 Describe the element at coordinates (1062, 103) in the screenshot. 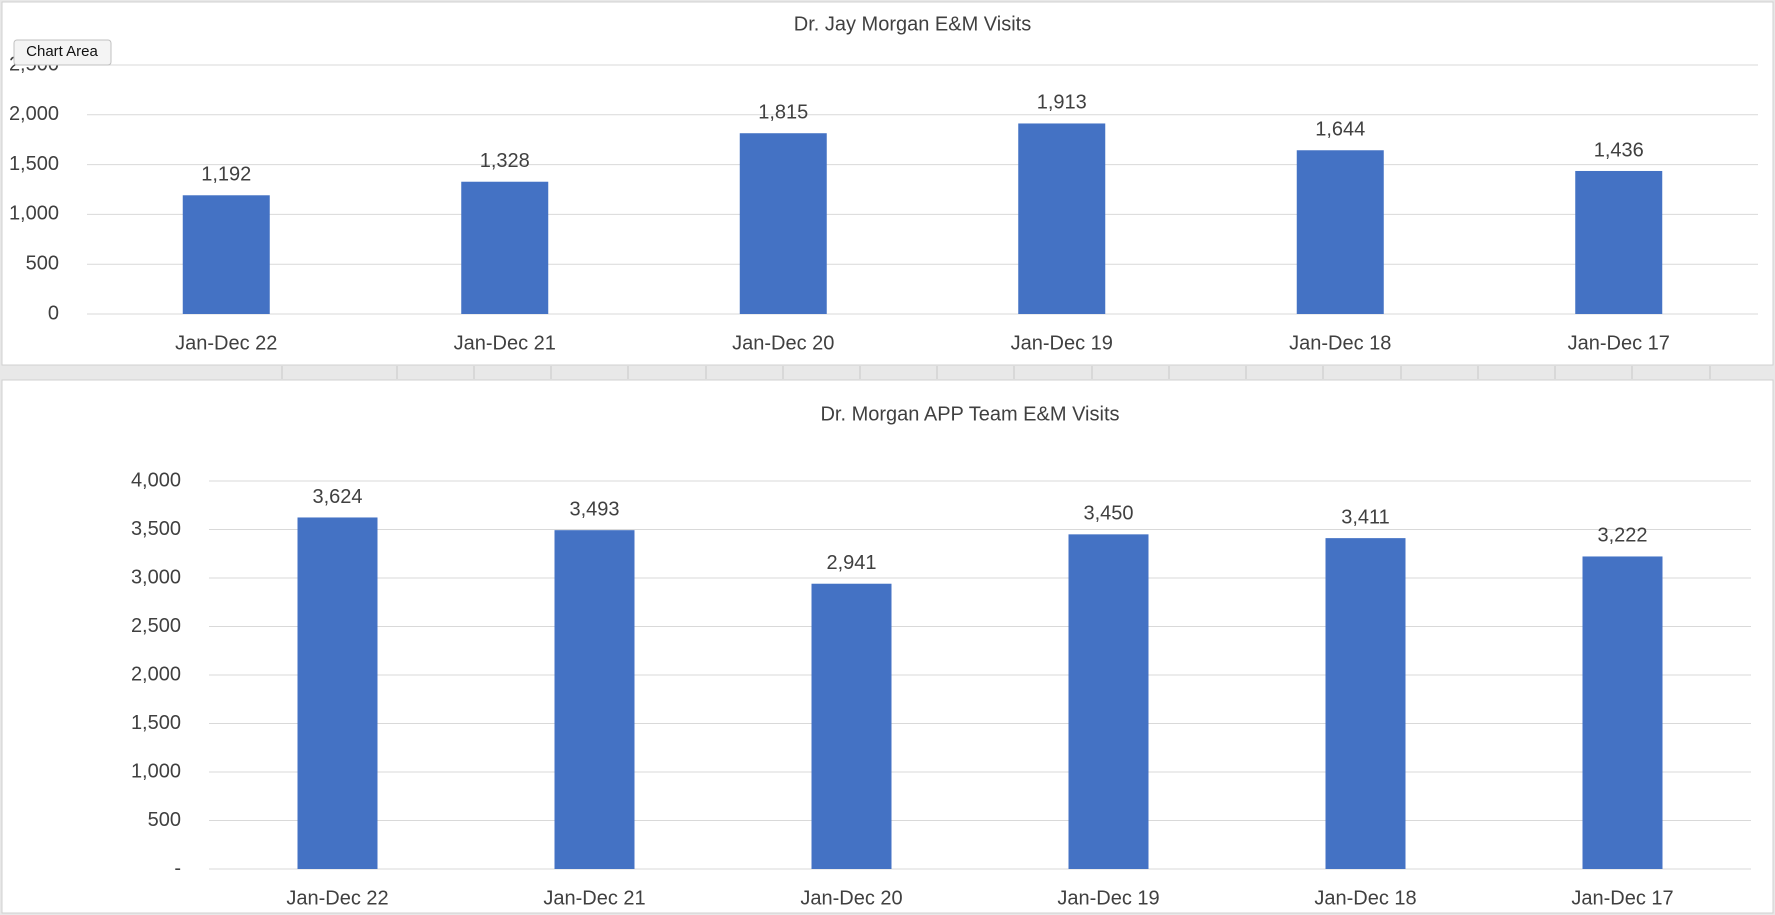

I see `data-label: 1,913` at that location.